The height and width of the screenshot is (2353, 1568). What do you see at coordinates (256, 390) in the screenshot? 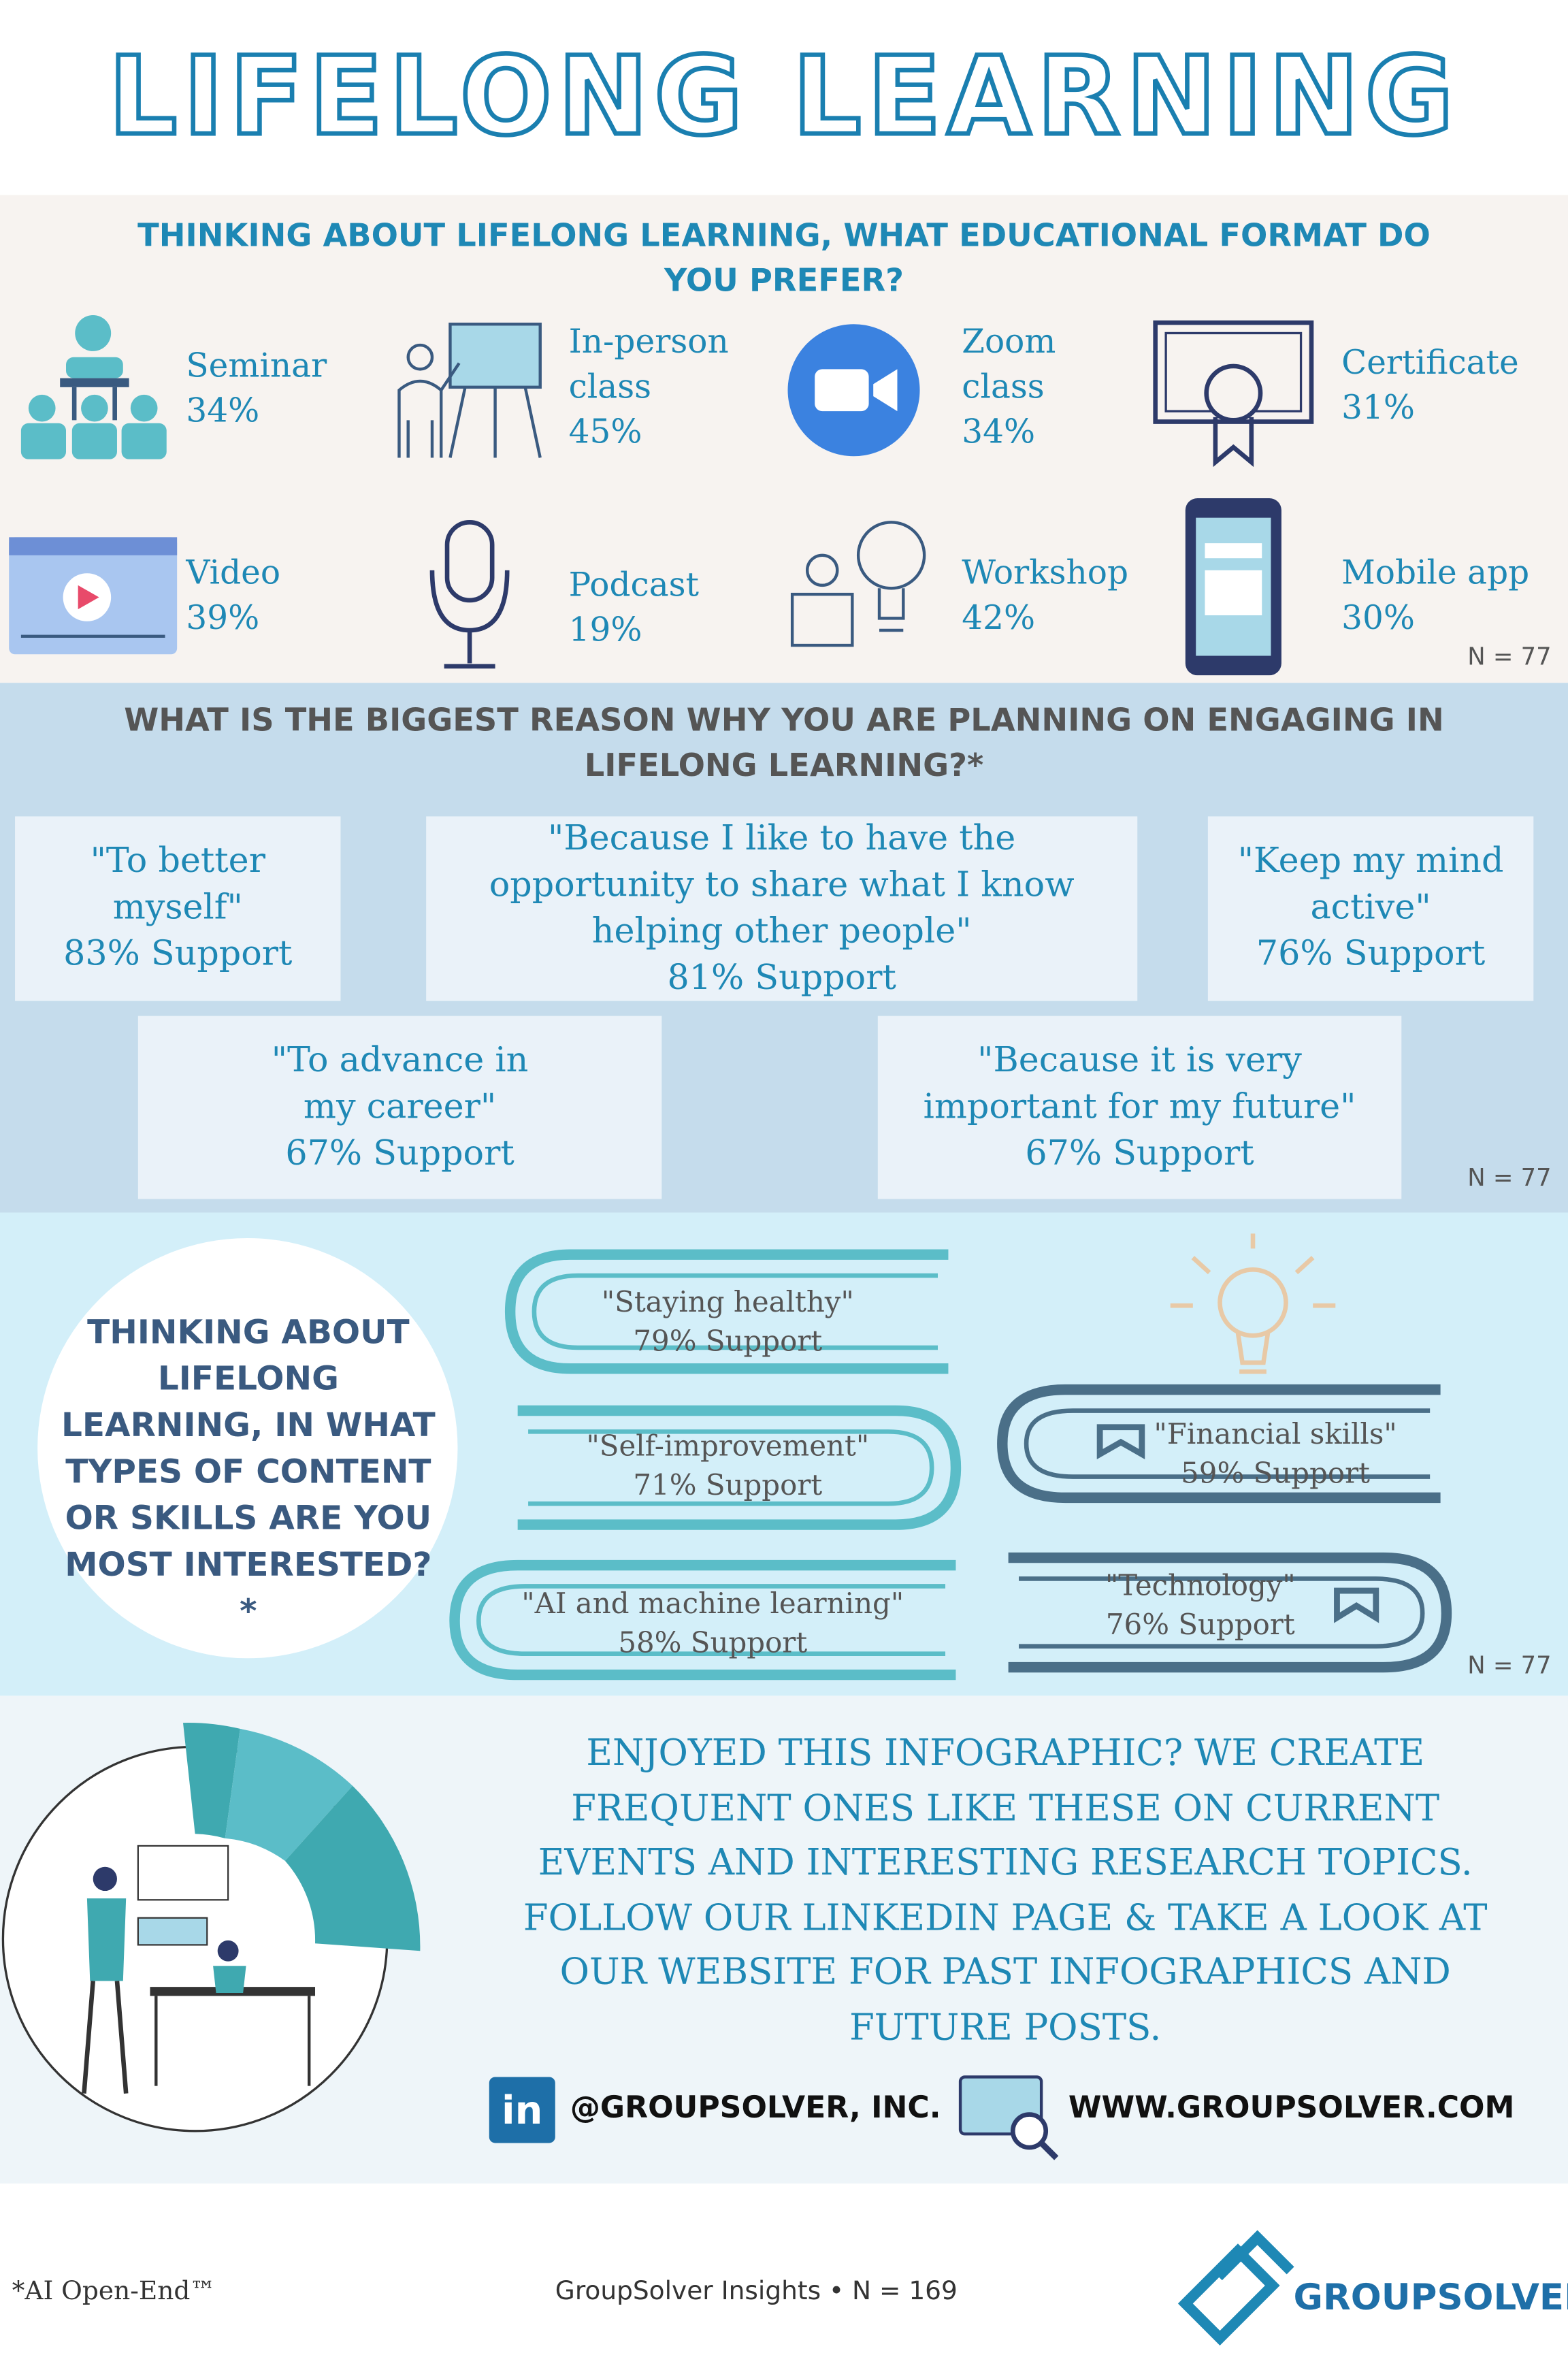
I see `format-item: Seminar 34%` at bounding box center [256, 390].